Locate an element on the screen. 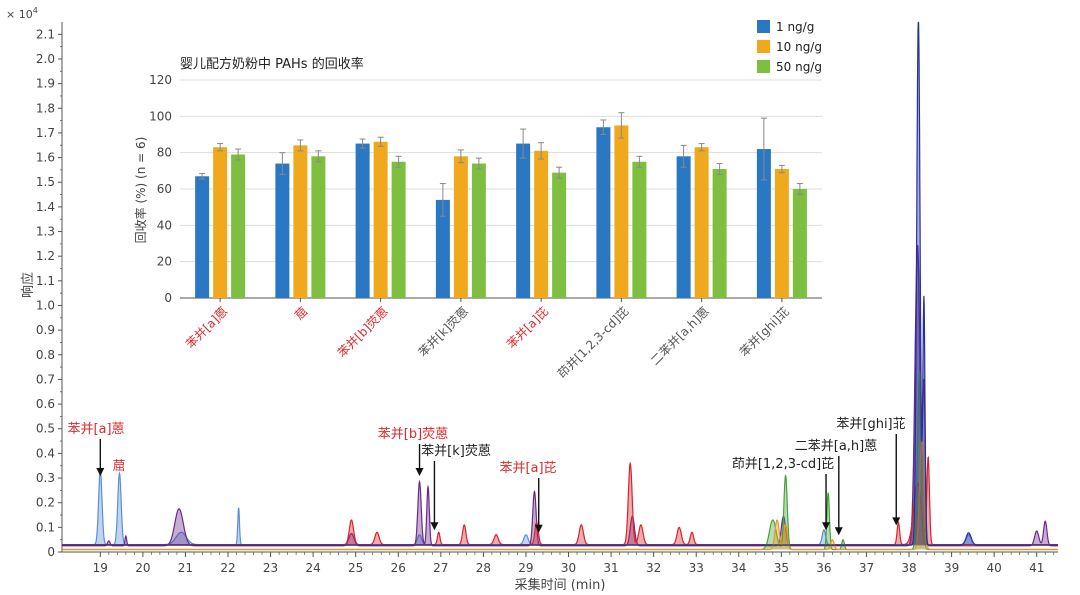 Image resolution: width=1080 pixels, height=595 pixels. x-tick-label: 31 is located at coordinates (610, 568).